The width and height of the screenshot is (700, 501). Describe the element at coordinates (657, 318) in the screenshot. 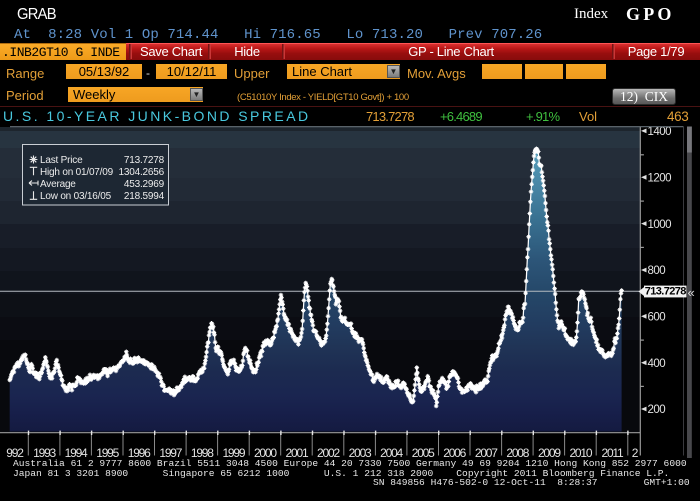

I see `svg-text: 600` at that location.